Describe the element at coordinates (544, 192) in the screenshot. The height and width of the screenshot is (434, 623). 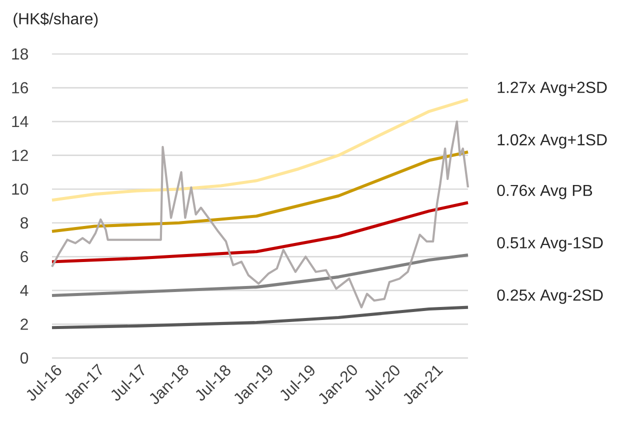
I see `series-label: 0.76x Avg PB` at that location.